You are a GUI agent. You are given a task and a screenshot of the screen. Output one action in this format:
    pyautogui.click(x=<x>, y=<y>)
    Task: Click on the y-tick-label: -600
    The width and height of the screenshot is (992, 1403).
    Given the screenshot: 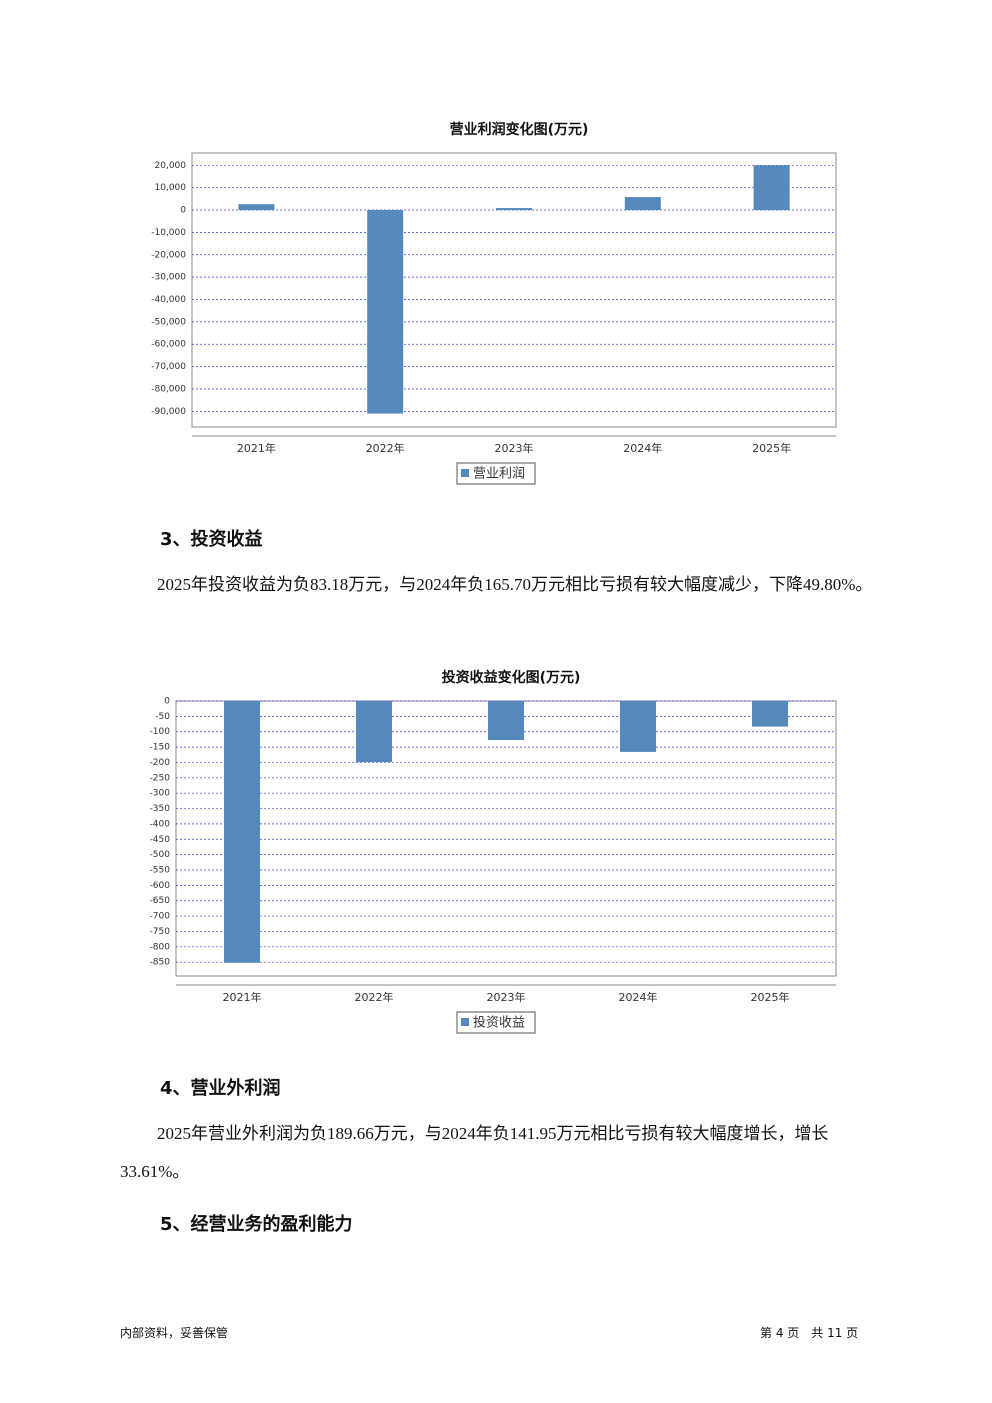 What is the action you would take?
    pyautogui.click(x=160, y=886)
    